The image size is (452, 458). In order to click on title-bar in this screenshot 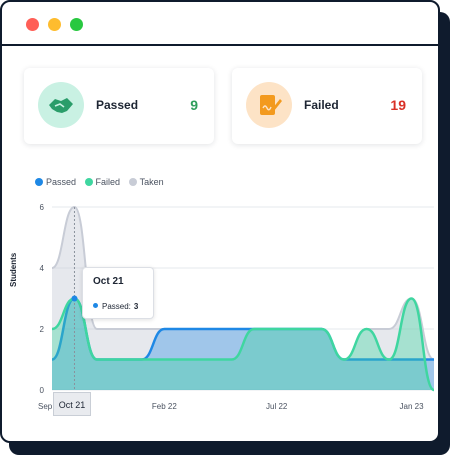, I will do `click(220, 24)`.